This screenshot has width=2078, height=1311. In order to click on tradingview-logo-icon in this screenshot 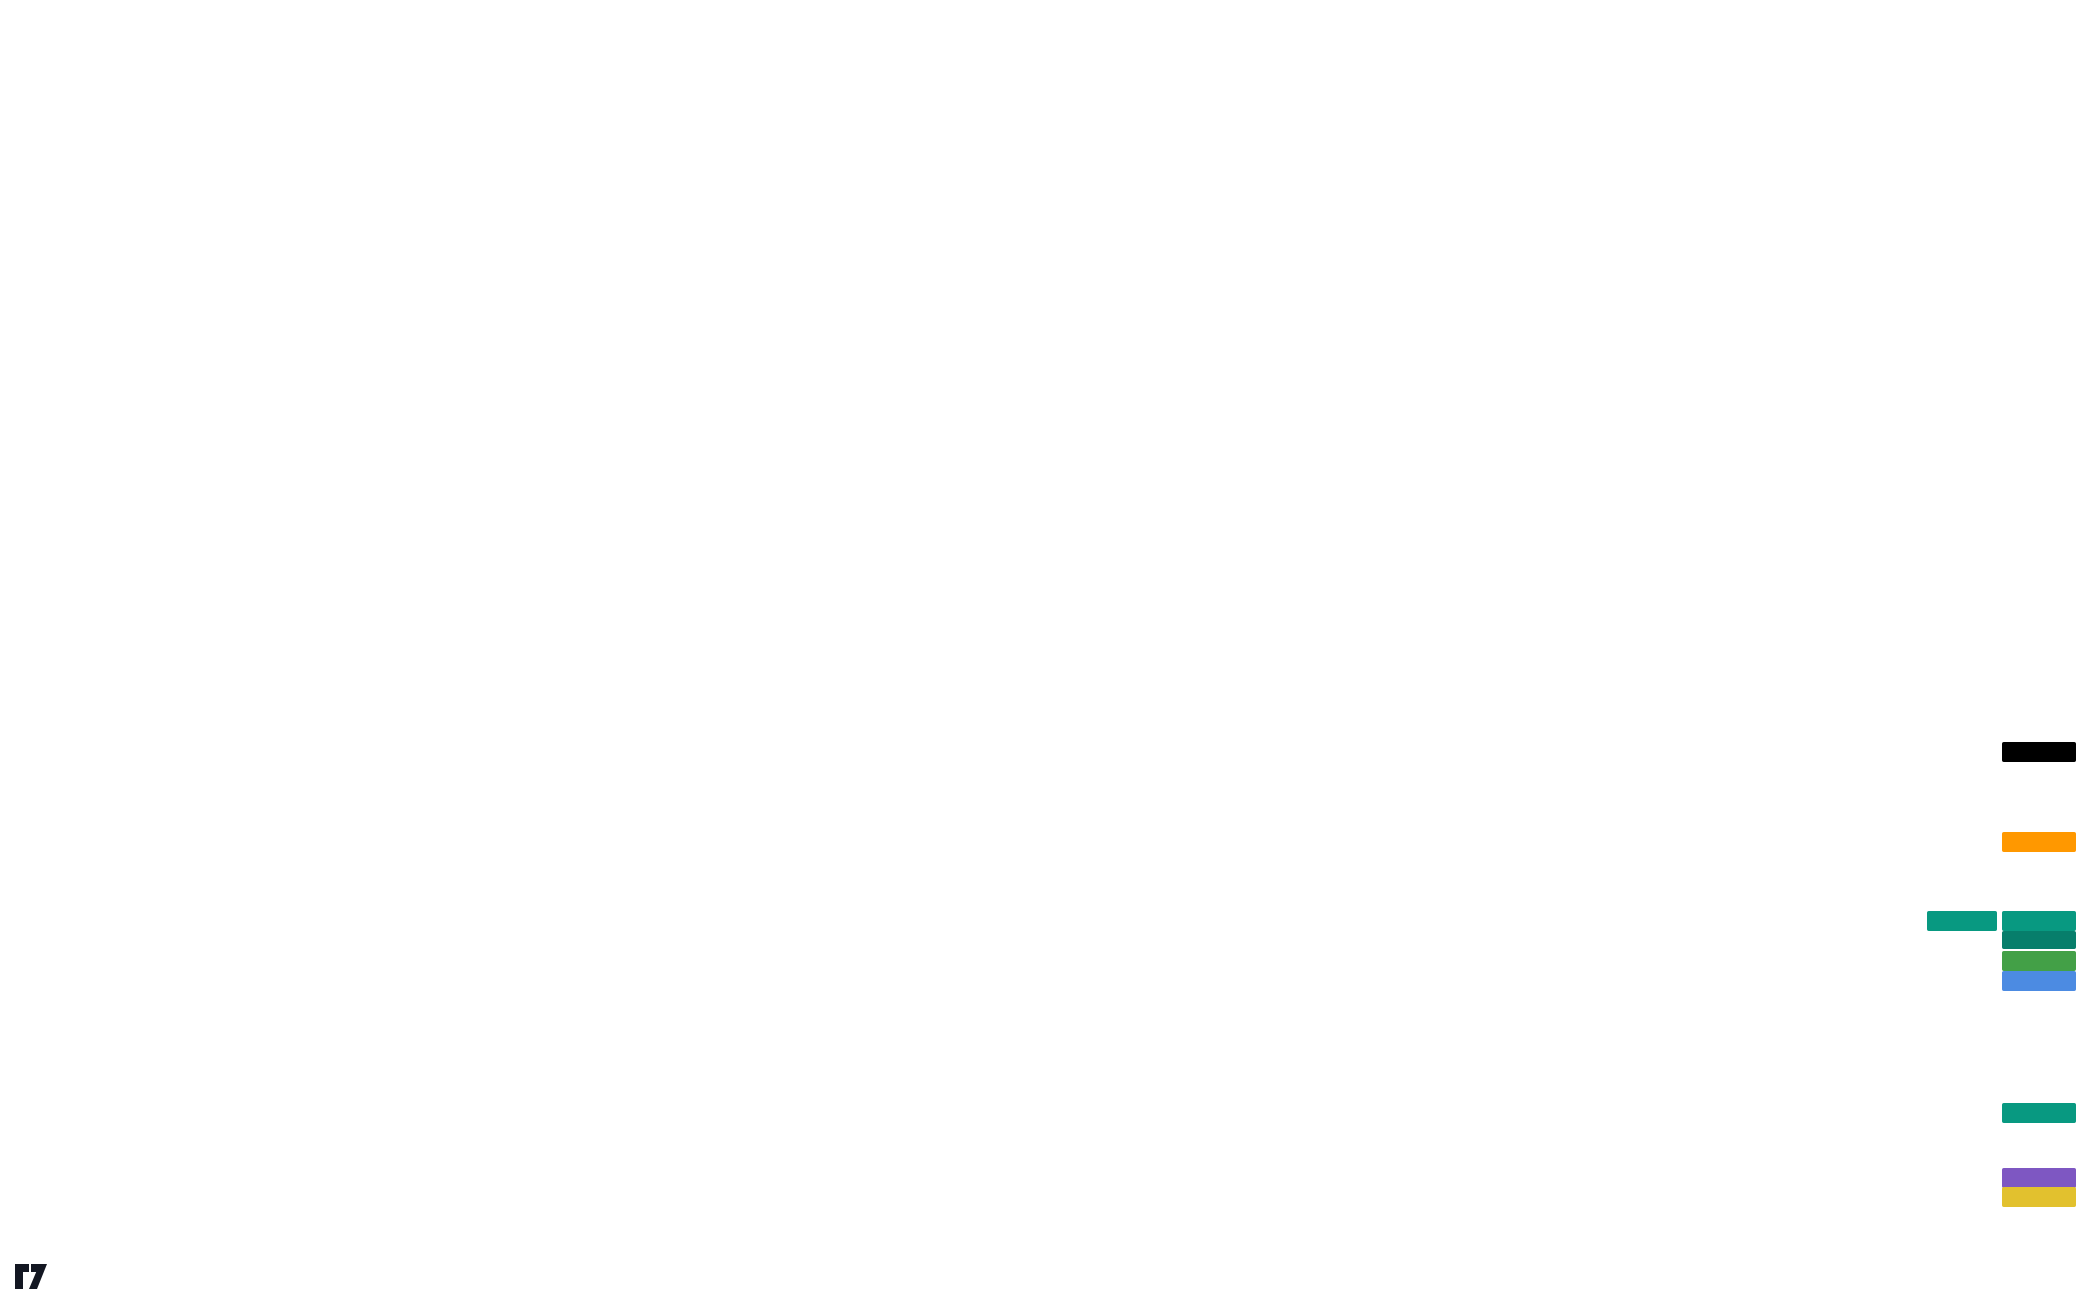, I will do `click(31, 1276)`.